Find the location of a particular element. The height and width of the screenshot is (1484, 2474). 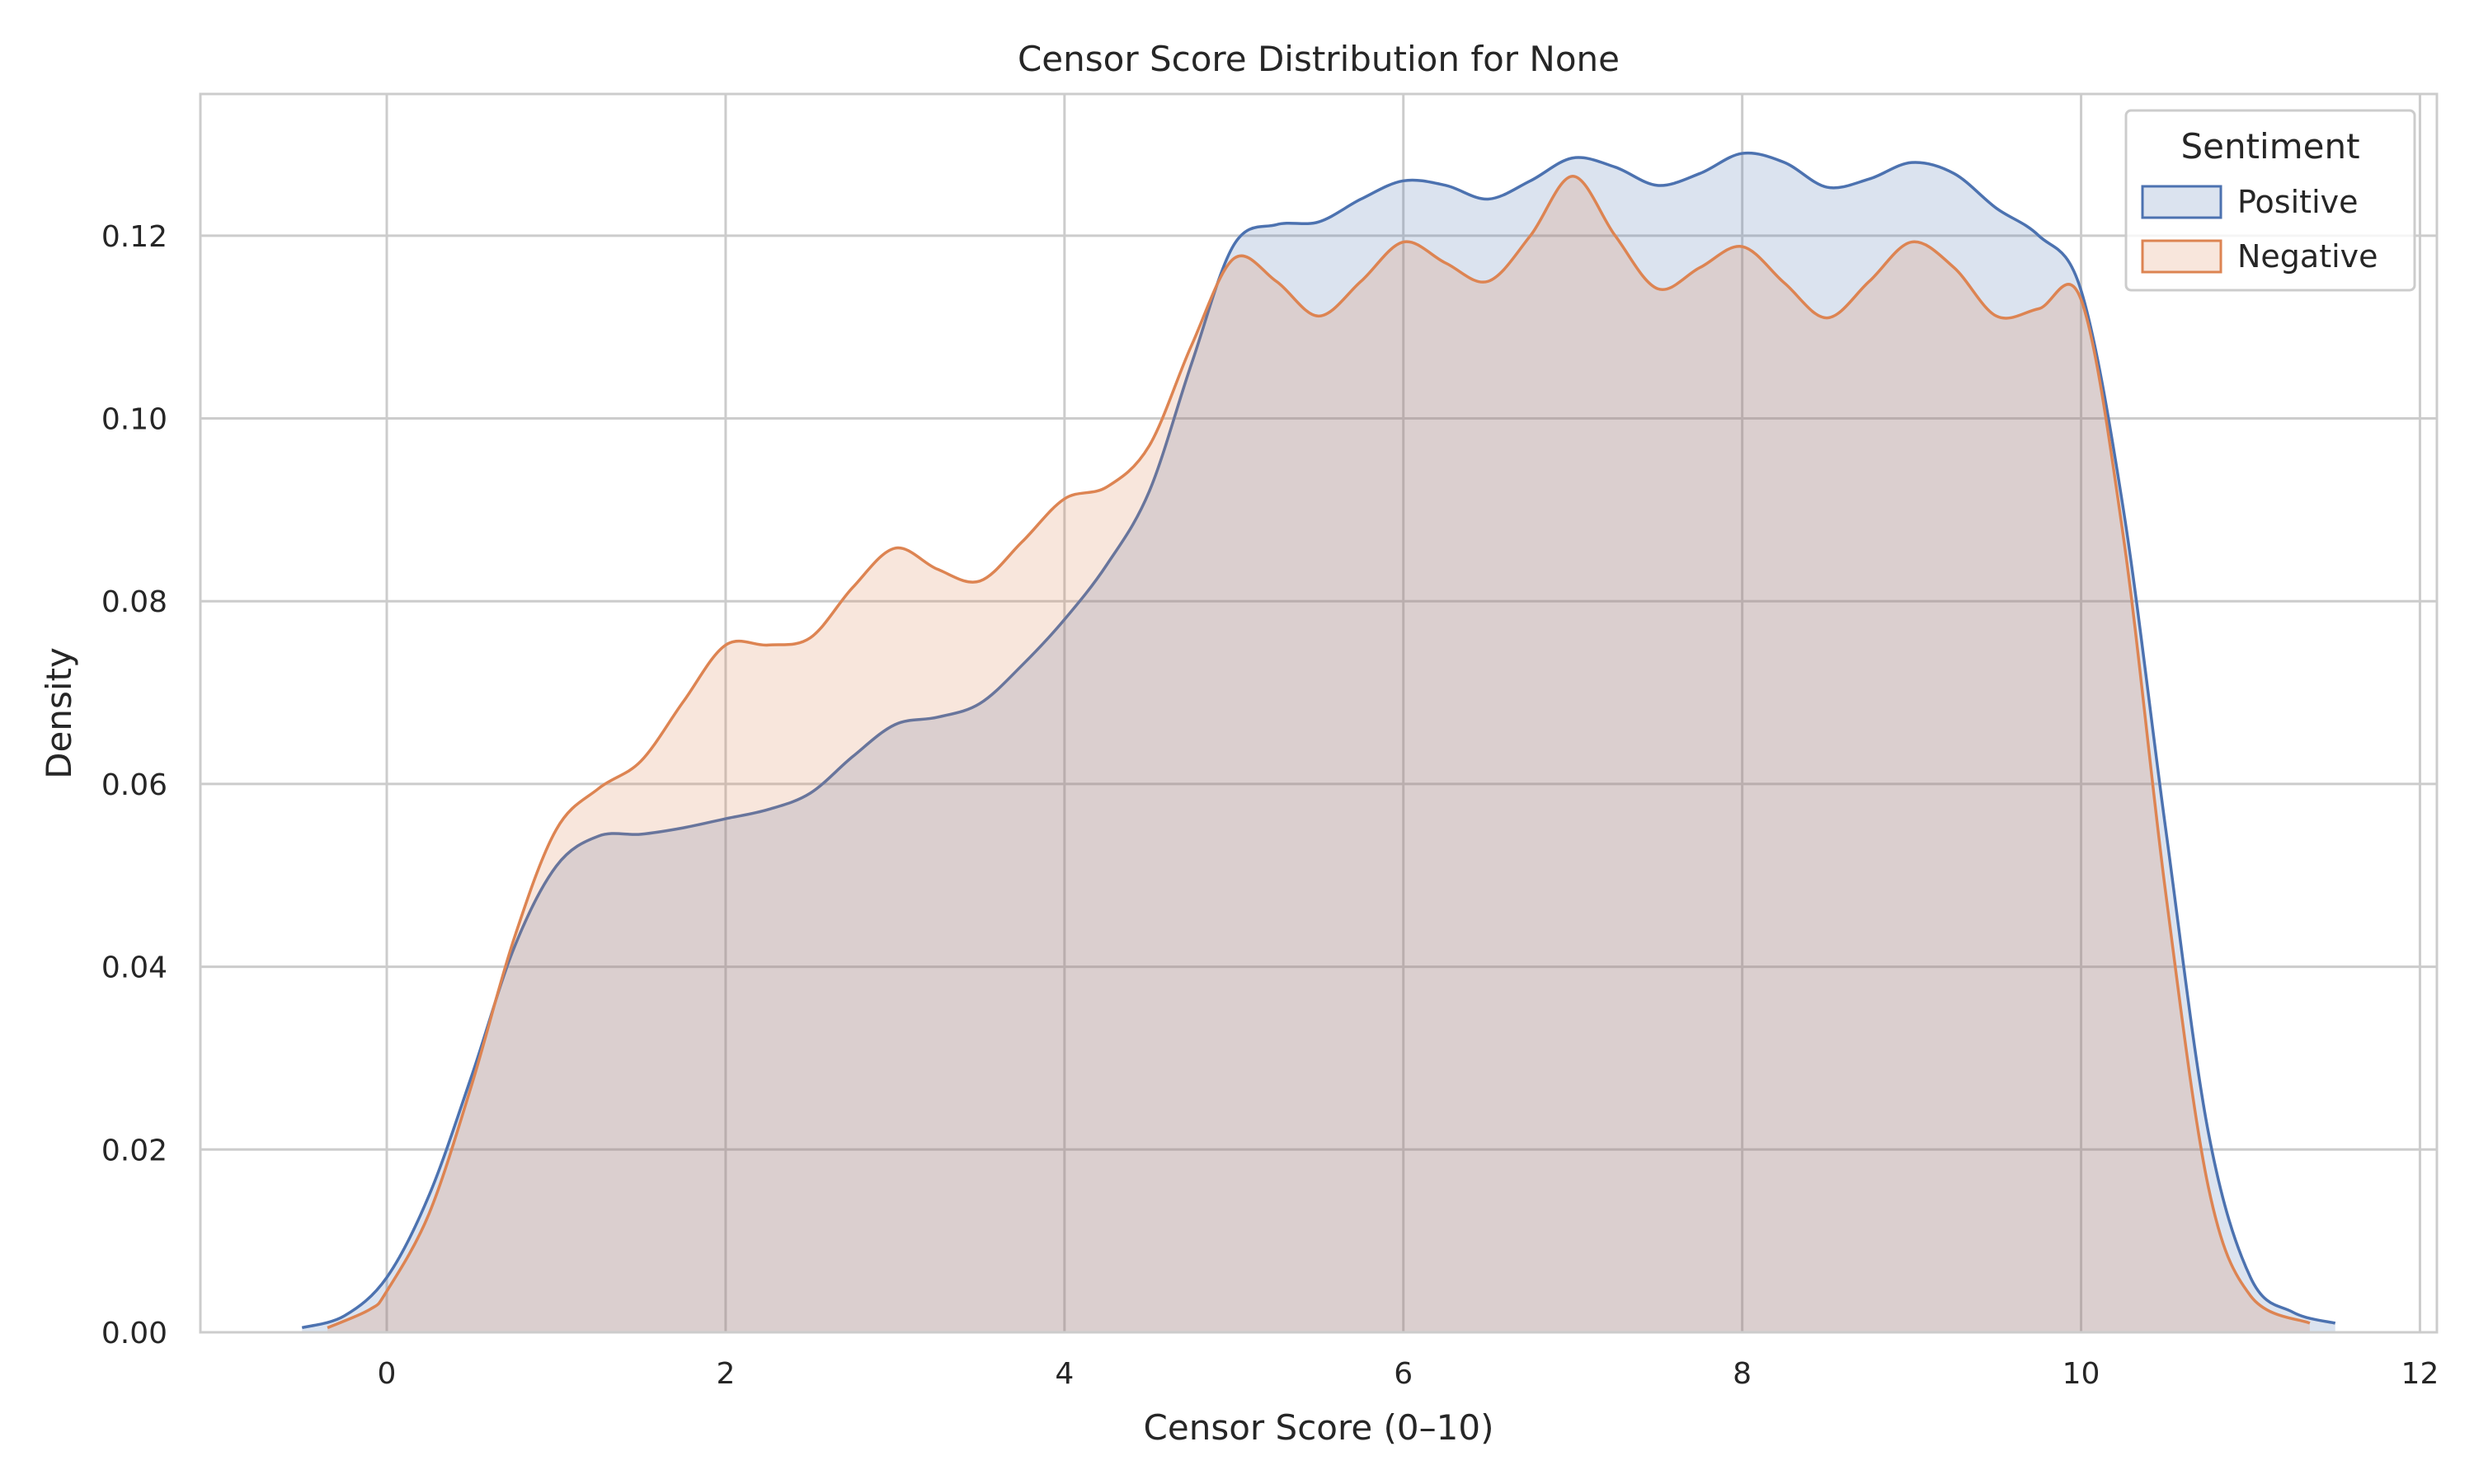

y-tick-label: 0.00 is located at coordinates (134, 1333).